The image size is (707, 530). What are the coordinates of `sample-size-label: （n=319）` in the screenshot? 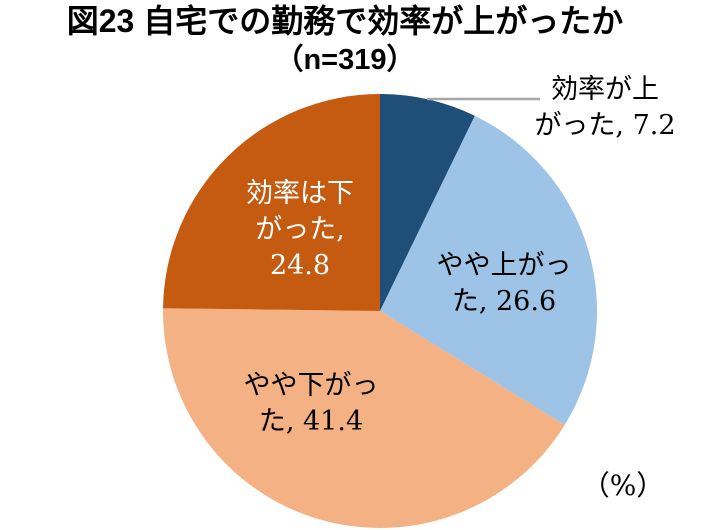 It's located at (345, 60).